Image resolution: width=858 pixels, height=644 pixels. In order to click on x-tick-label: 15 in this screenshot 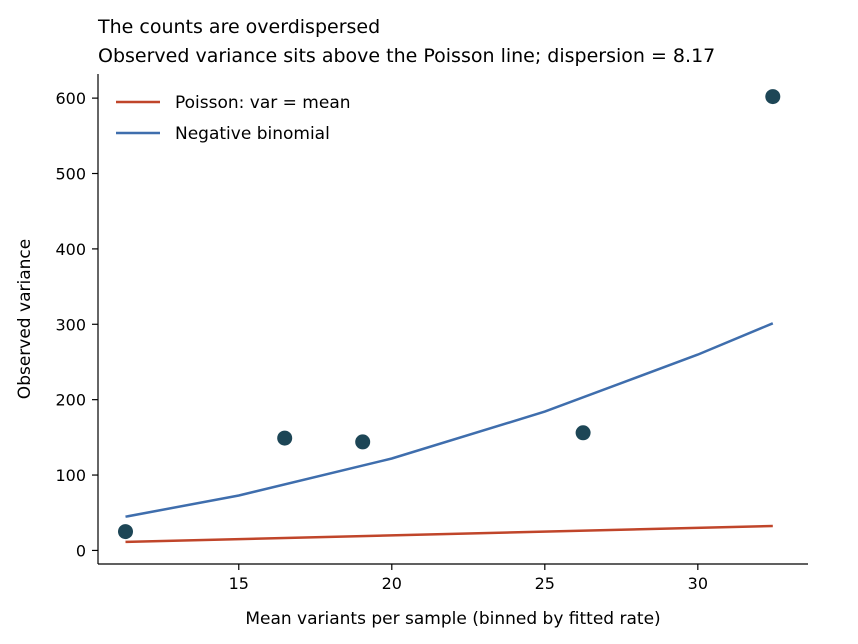, I will do `click(239, 583)`.